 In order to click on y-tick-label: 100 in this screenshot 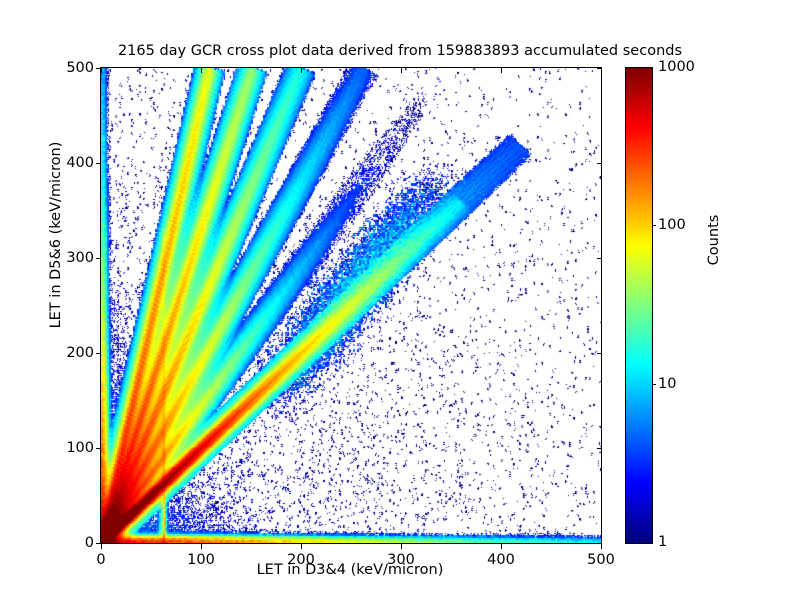, I will do `click(80, 448)`.